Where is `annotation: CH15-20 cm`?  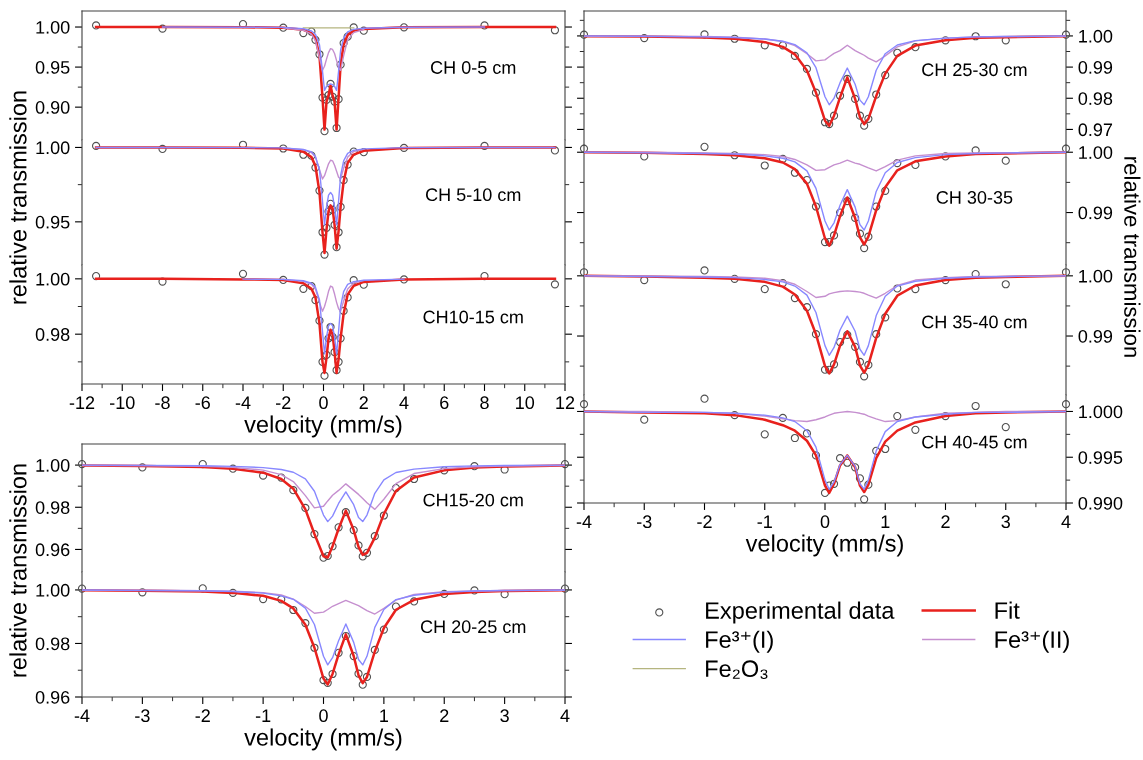
annotation: CH15-20 cm is located at coordinates (473, 500).